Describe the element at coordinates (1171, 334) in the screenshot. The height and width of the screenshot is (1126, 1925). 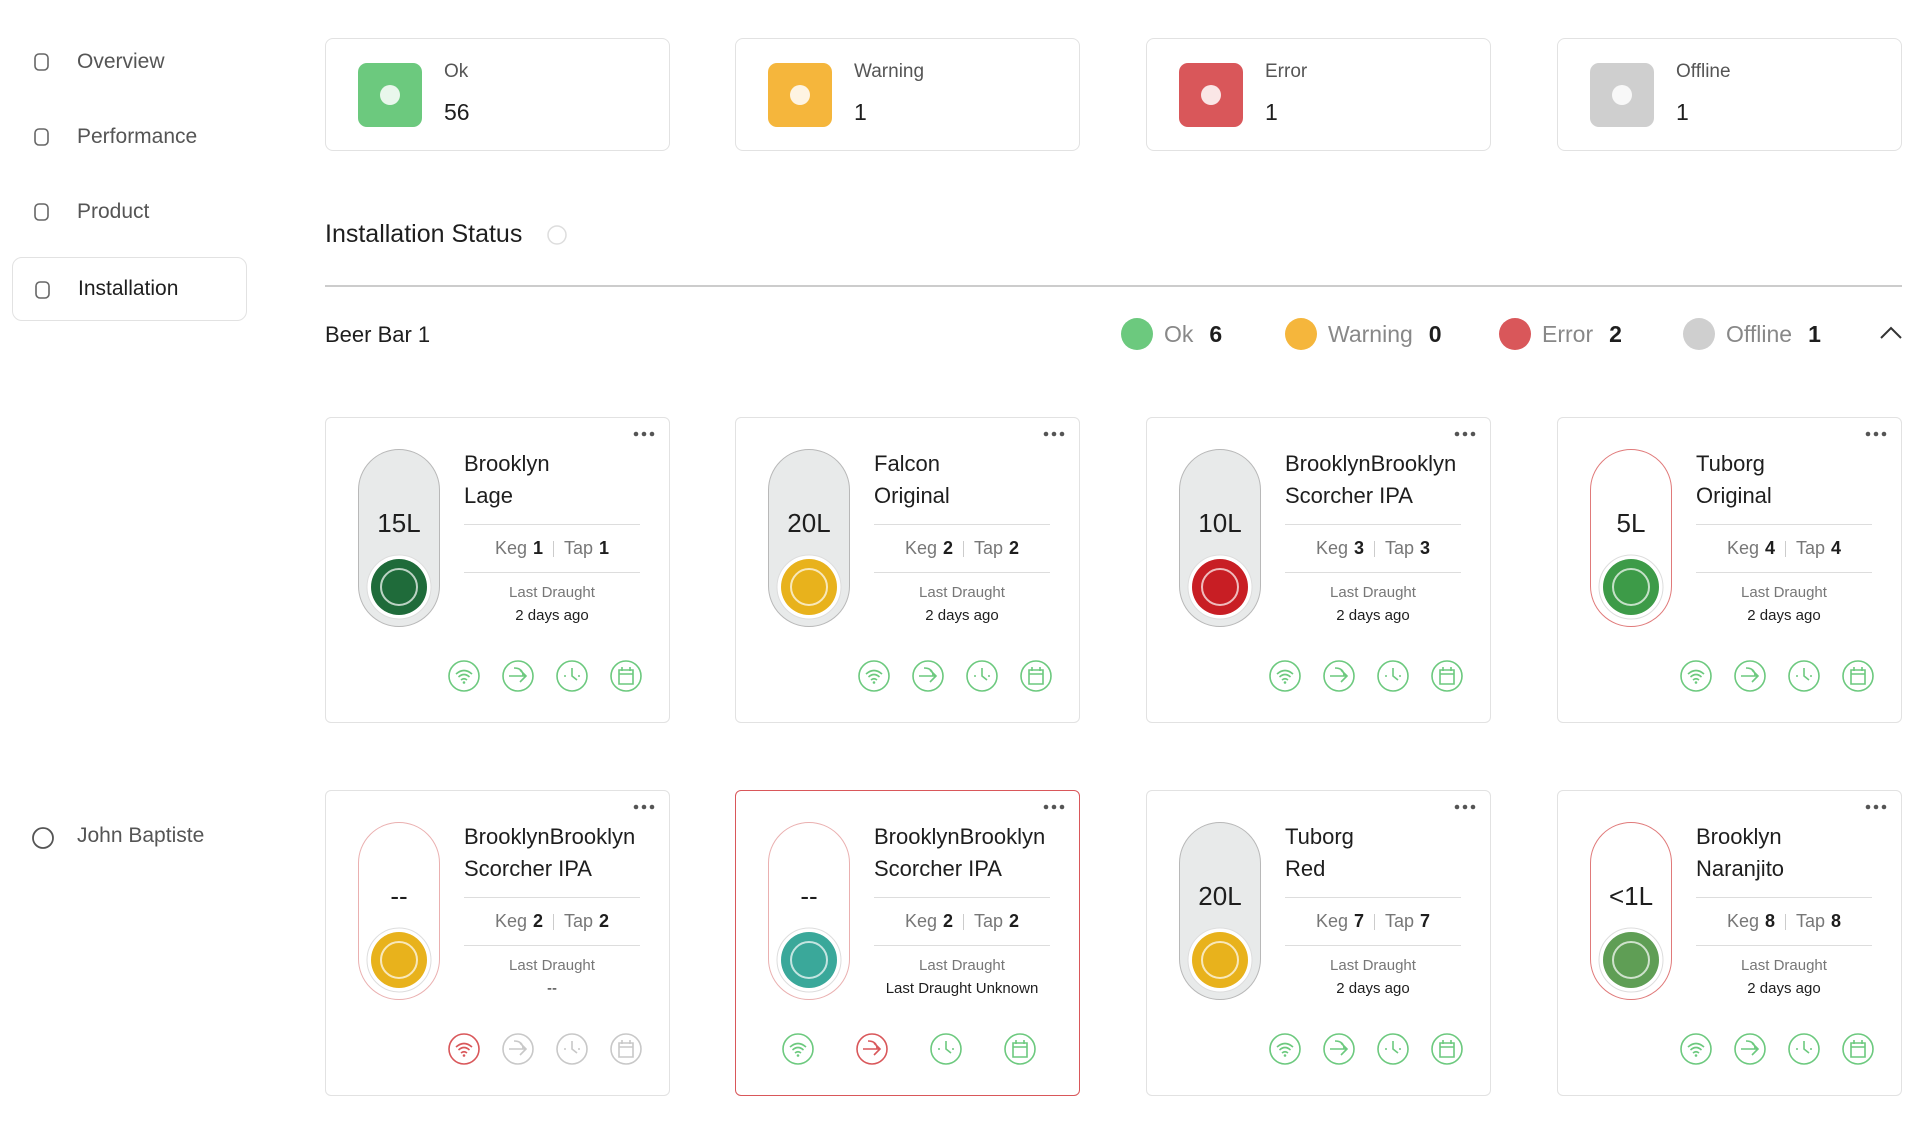
I see `bar-status: Ok 6` at that location.